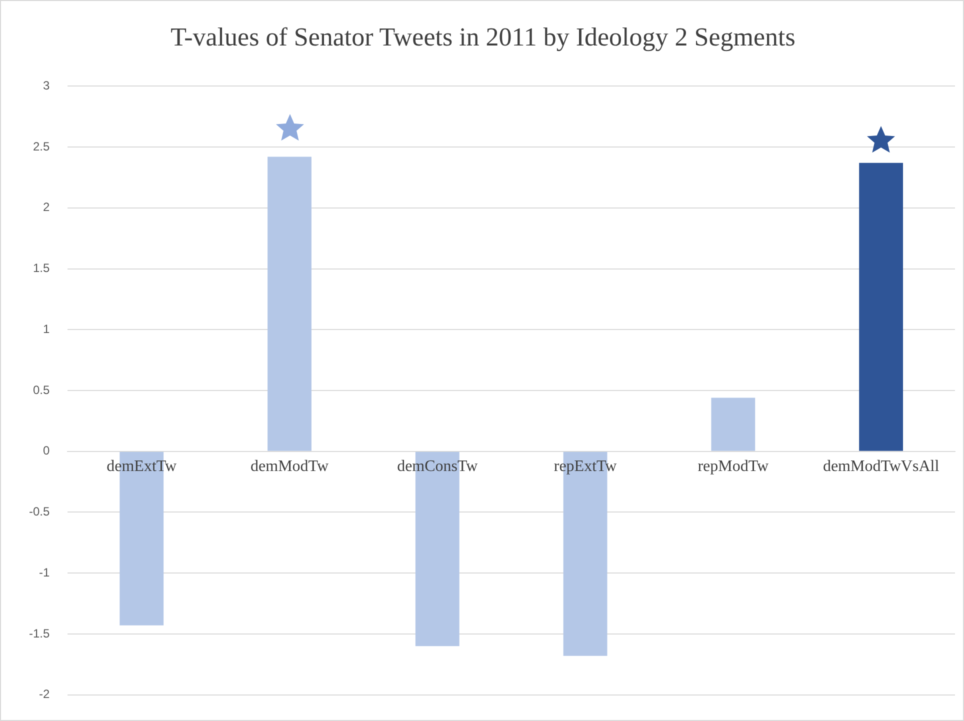 This screenshot has height=721, width=964. I want to click on x-tick-label: demConsTw, so click(437, 467).